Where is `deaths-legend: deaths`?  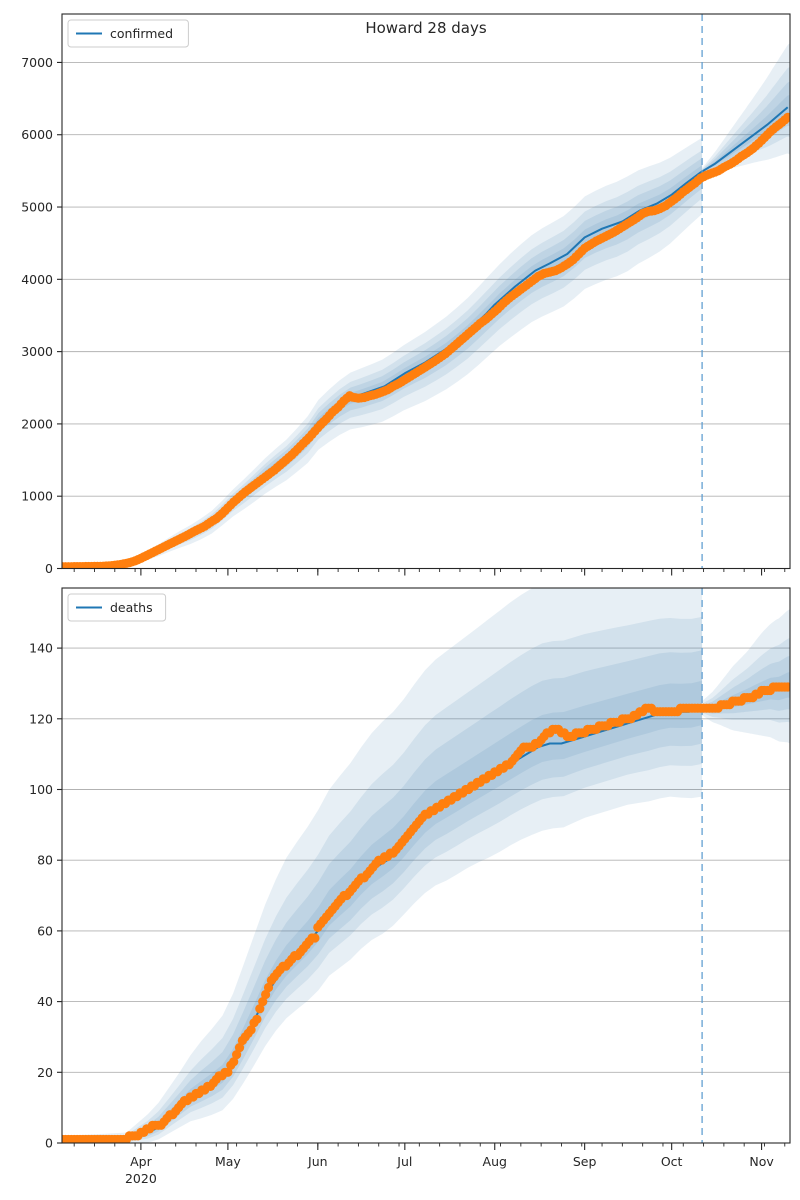 deaths-legend: deaths is located at coordinates (117, 607).